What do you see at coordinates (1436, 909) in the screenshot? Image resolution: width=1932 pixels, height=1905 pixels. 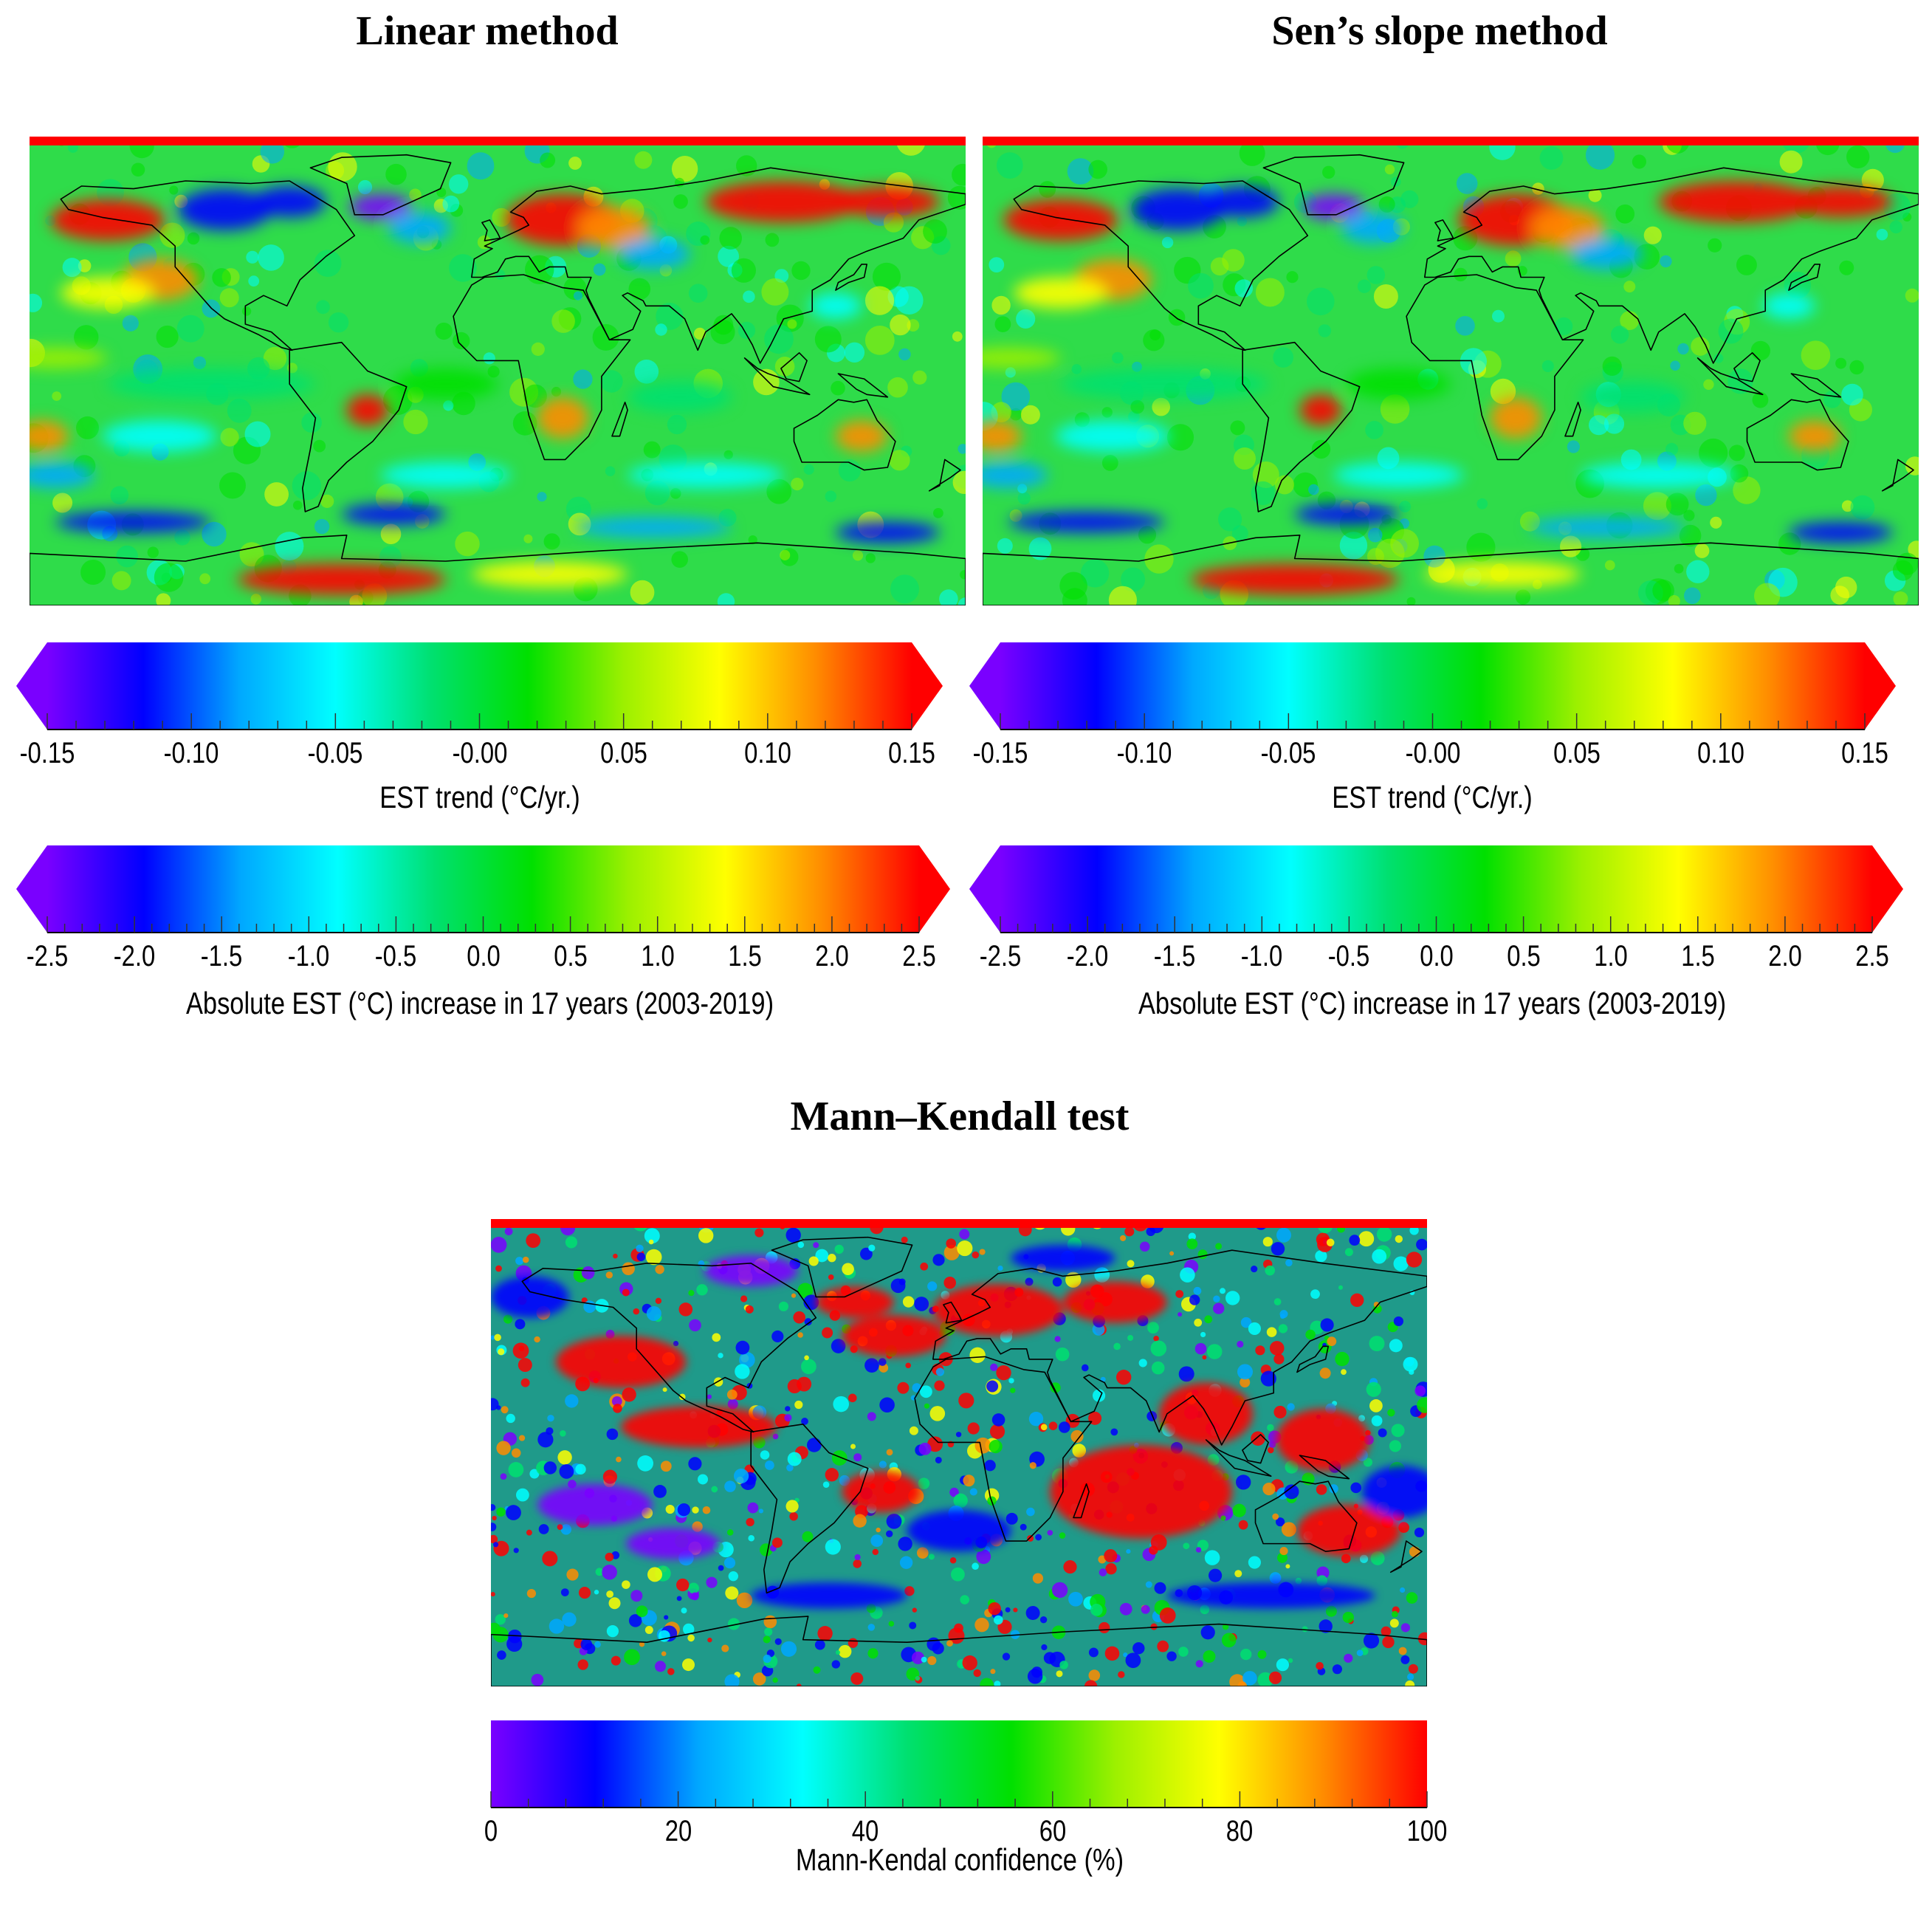 I see `colorbar-sens-absolute: -2.5 -2.0 -1.5 -1.0 -0.5 0.0 0.5 1.0 1.5 2.0 2.5` at bounding box center [1436, 909].